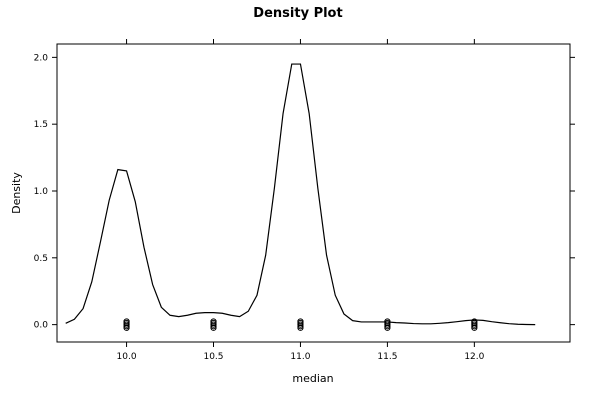 The image size is (599, 400). I want to click on x-tick-label: 11.5, so click(387, 357).